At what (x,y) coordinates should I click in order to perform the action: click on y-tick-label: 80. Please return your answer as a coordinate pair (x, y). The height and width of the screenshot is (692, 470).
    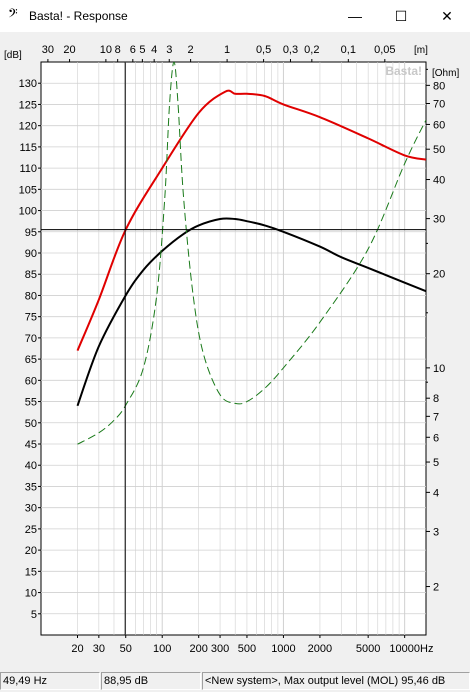
    Looking at the image, I should click on (31, 296).